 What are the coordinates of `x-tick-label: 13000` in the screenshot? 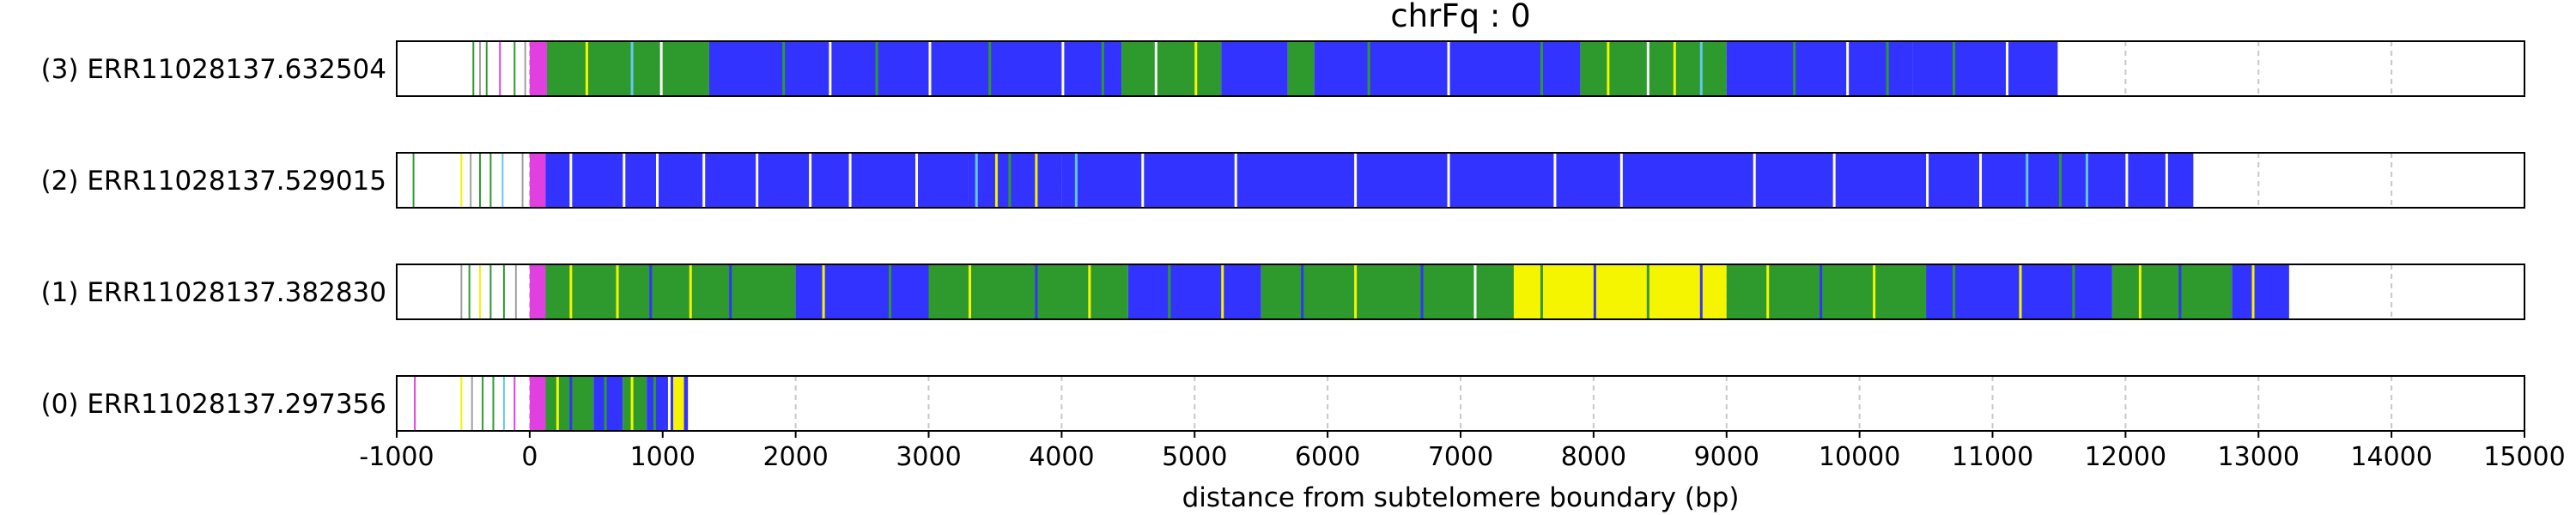 It's located at (2259, 457).